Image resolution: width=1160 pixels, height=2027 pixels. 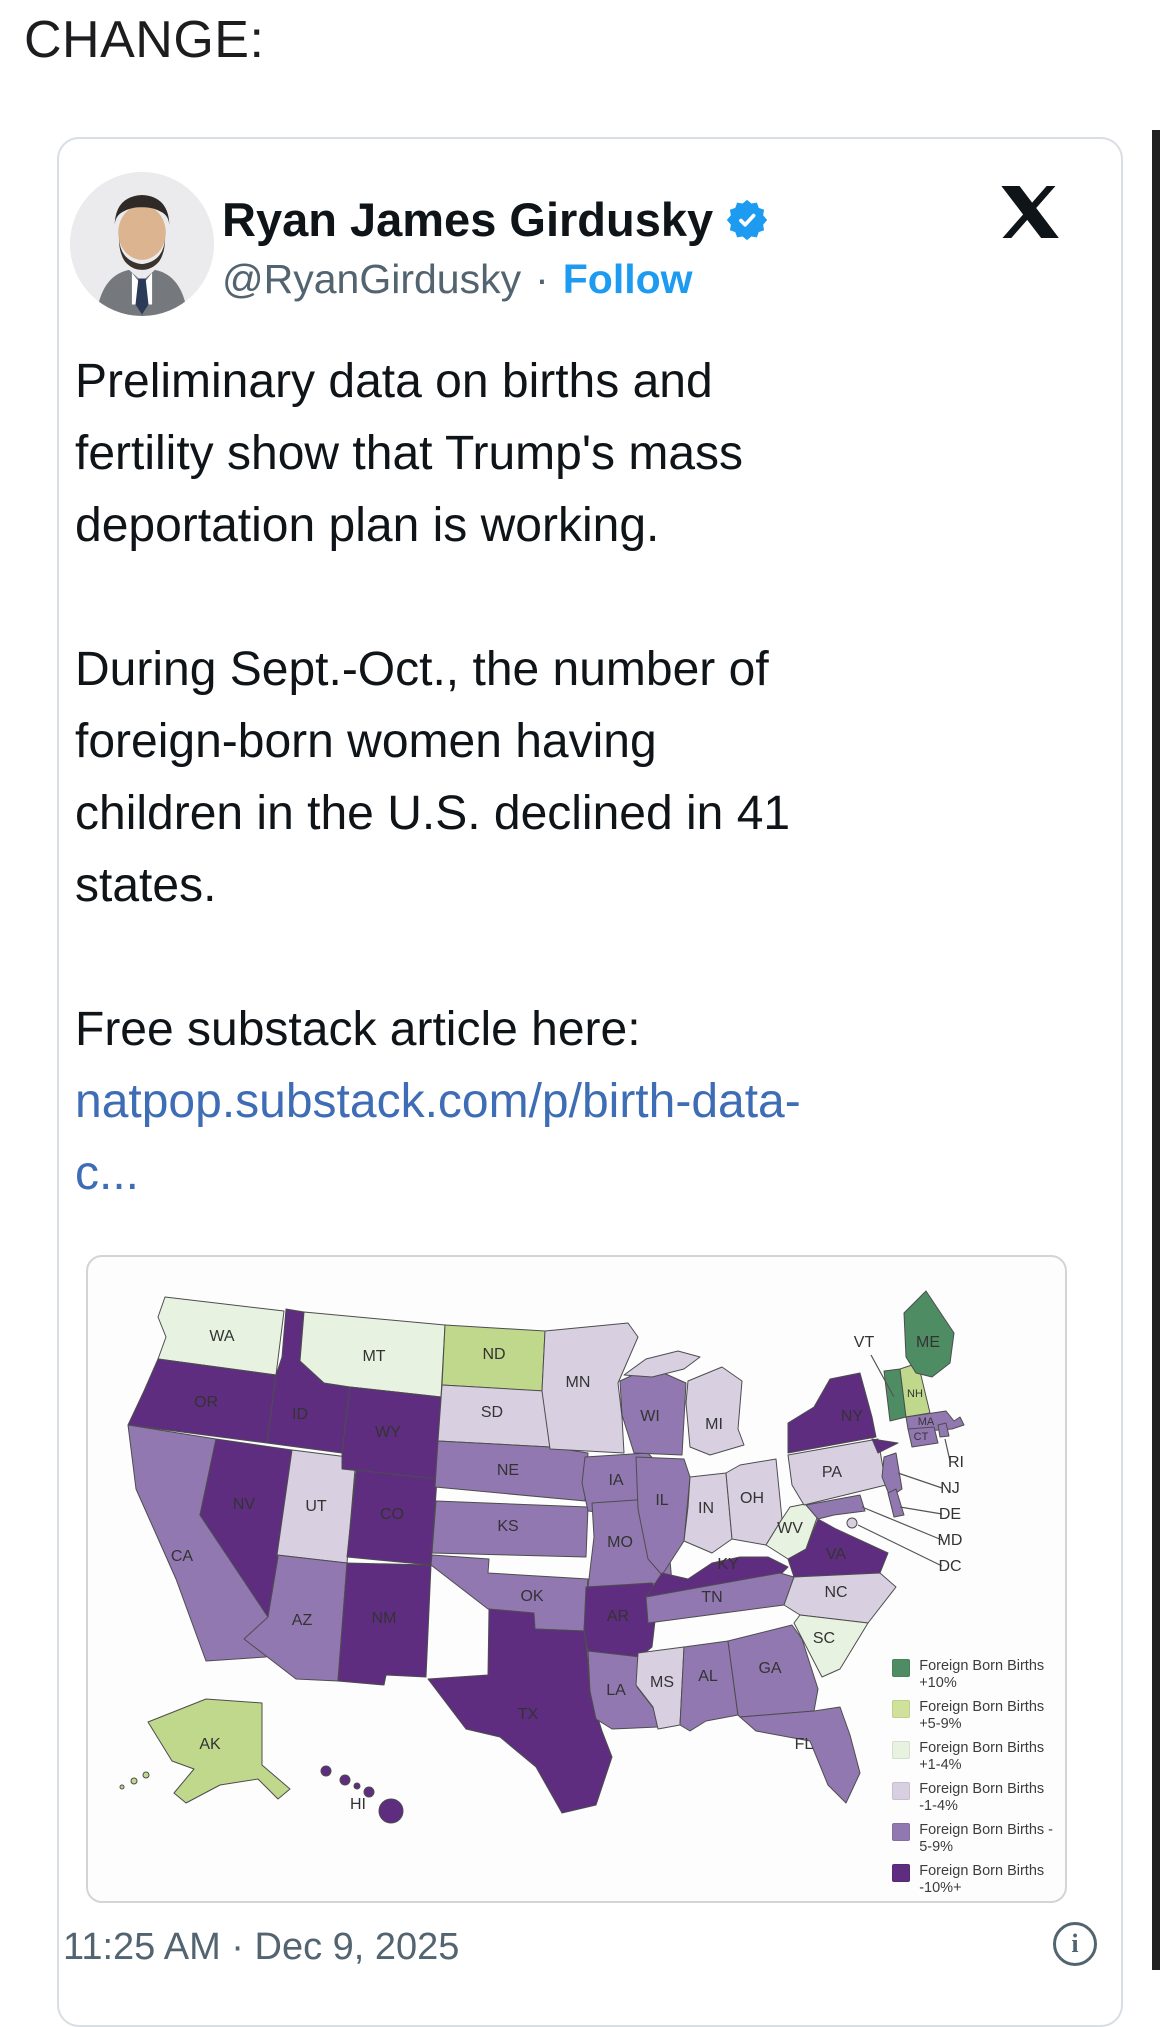 I want to click on avatar-illustration, so click(x=142, y=244).